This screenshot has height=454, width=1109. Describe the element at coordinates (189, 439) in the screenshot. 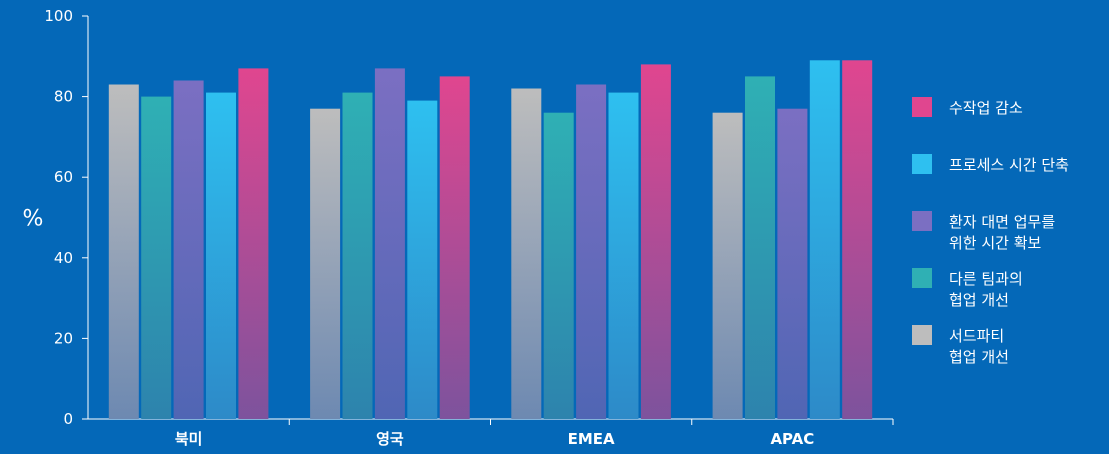

I see `x-tick-label: 북미` at that location.